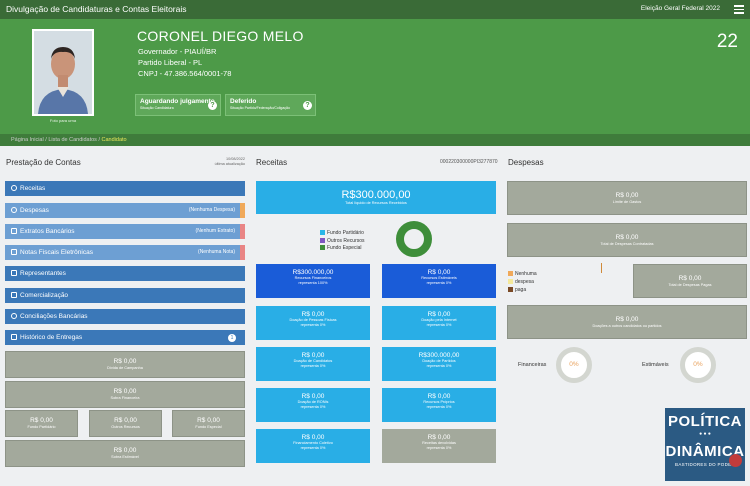 Image resolution: width=750 pixels, height=486 pixels. Describe the element at coordinates (705, 451) in the screenshot. I see `logo-line2: DINÂMICA` at that location.